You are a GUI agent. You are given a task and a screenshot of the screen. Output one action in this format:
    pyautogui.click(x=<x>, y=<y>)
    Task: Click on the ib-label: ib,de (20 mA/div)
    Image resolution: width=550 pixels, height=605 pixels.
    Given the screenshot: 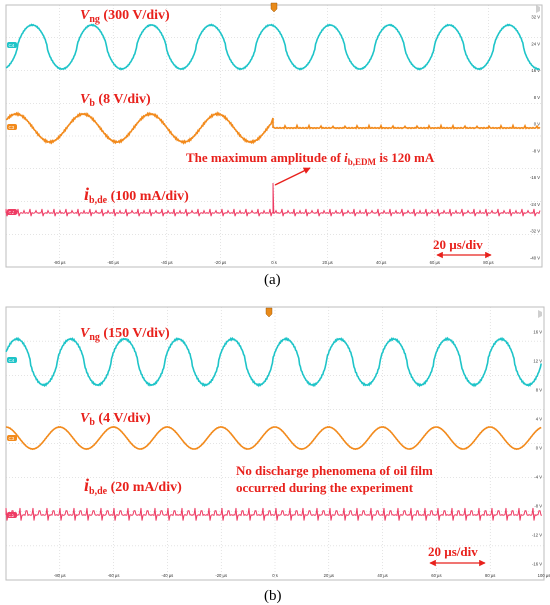 What is the action you would take?
    pyautogui.click(x=133, y=486)
    